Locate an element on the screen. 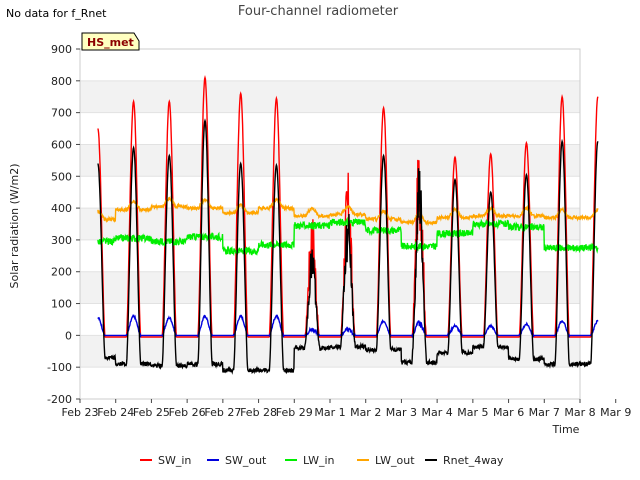 Image resolution: width=640 pixels, height=480 pixels. x-tick-label: Feb 28 is located at coordinates (258, 412).